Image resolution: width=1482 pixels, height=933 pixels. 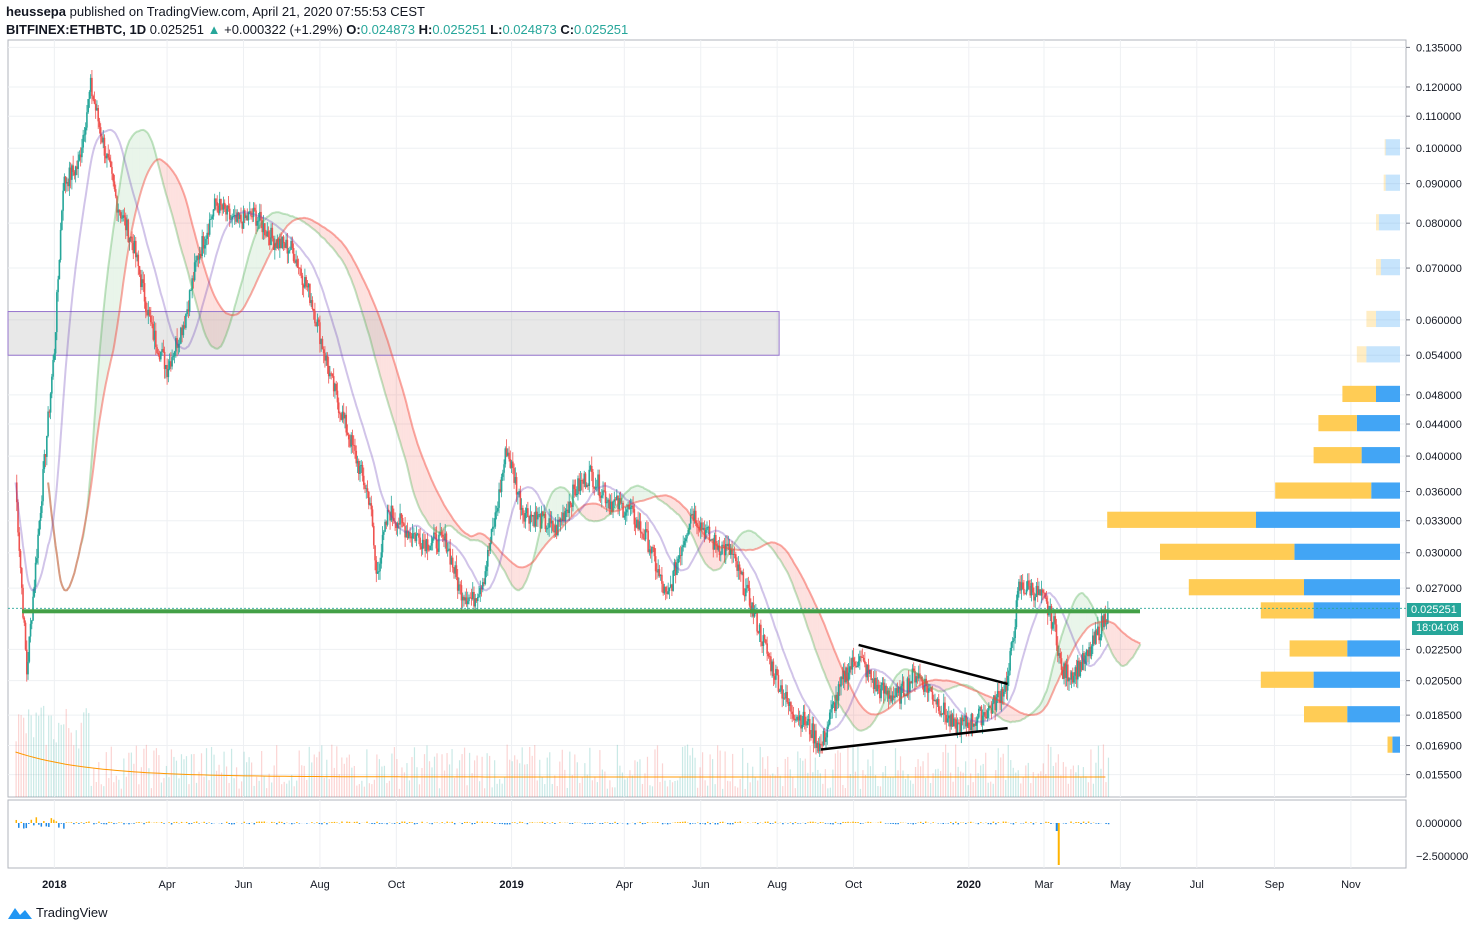 I want to click on price-tick-label: 0.120000, so click(x=1439, y=88).